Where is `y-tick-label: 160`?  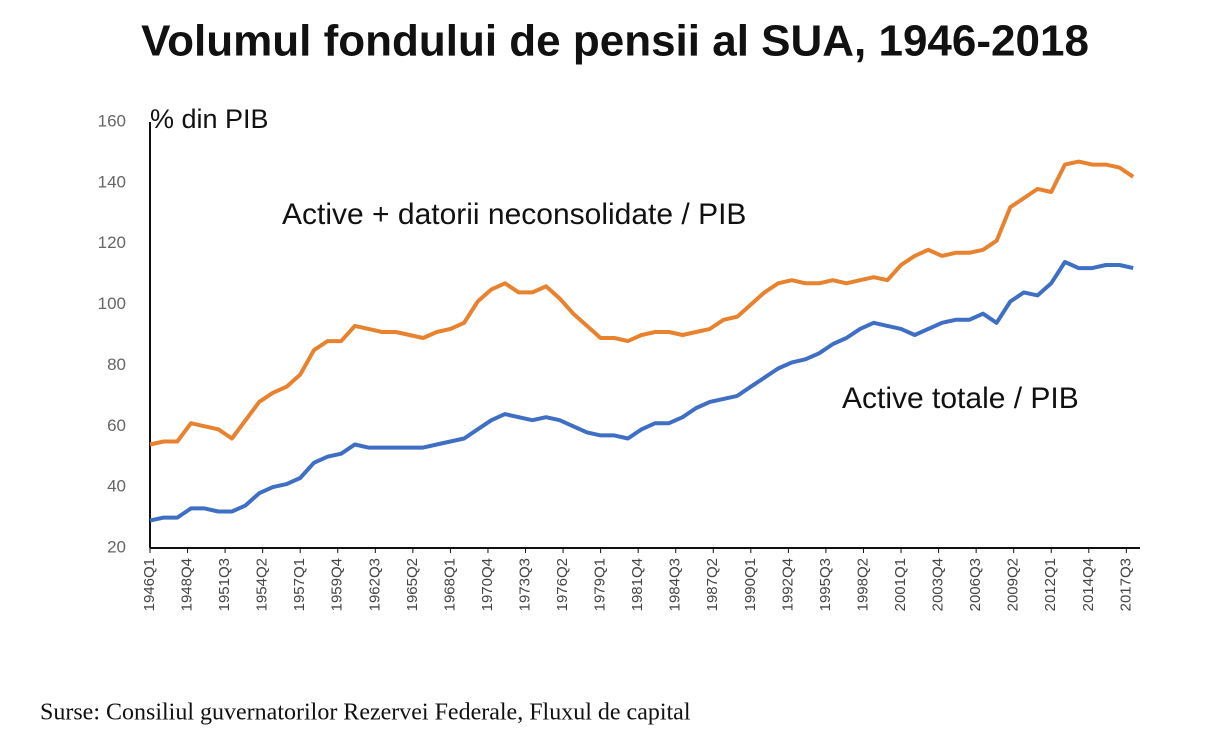
y-tick-label: 160 is located at coordinates (112, 120).